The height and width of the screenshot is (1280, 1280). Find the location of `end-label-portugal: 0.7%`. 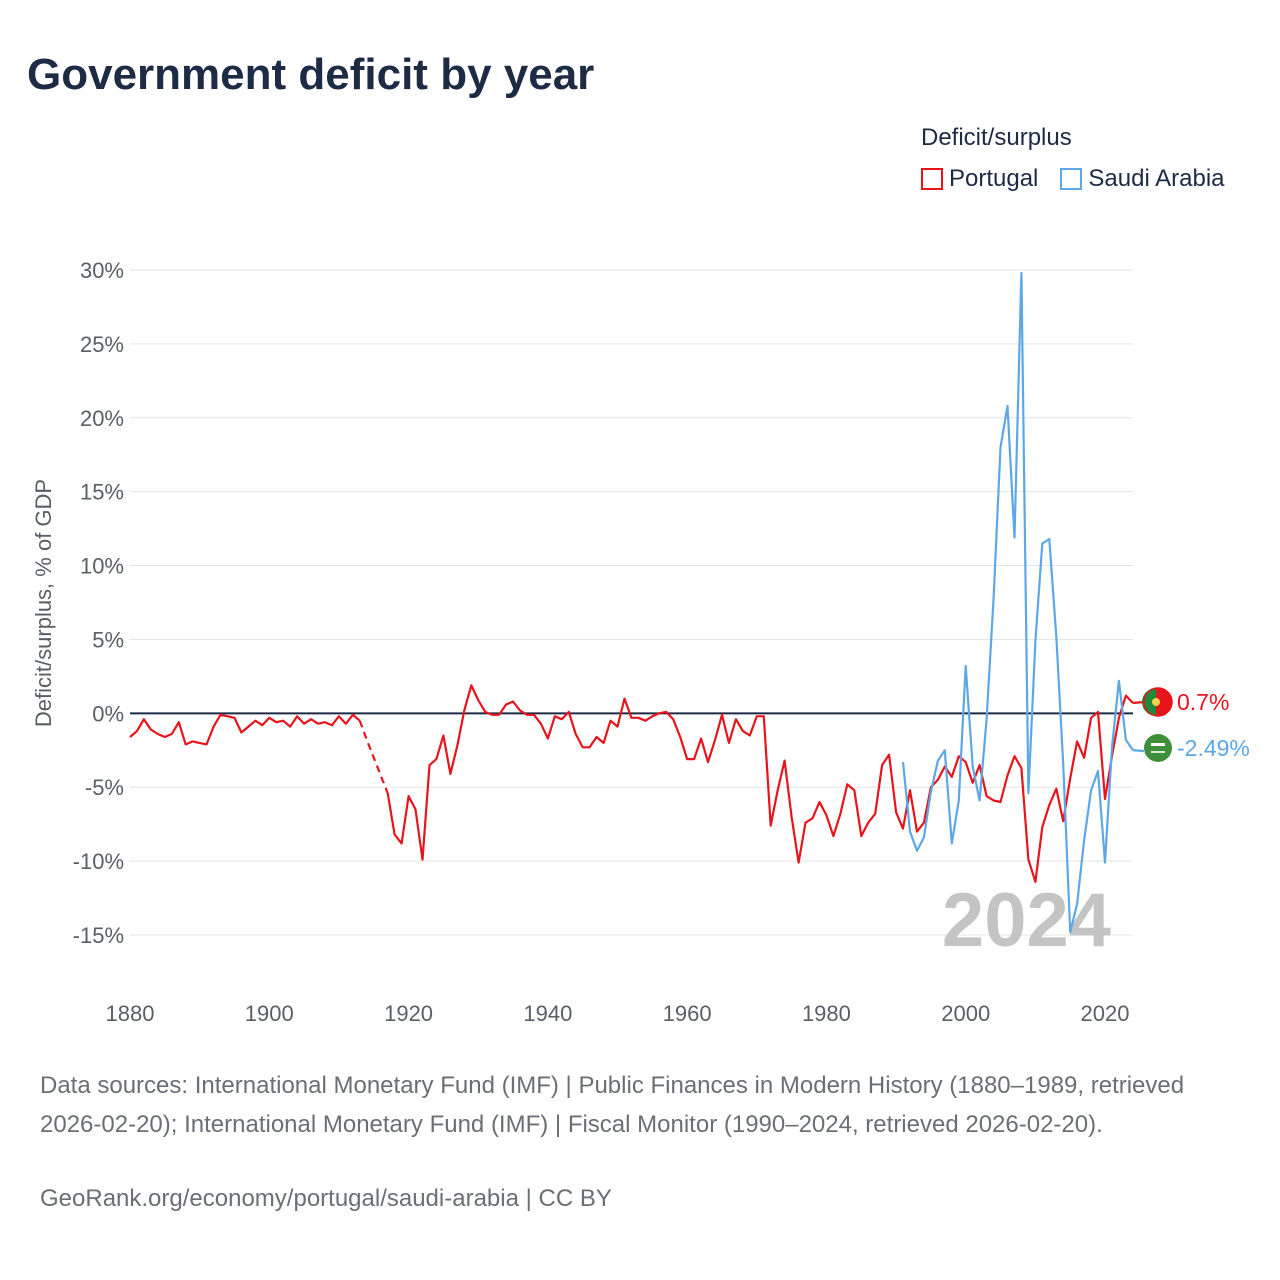

end-label-portugal: 0.7% is located at coordinates (1203, 702).